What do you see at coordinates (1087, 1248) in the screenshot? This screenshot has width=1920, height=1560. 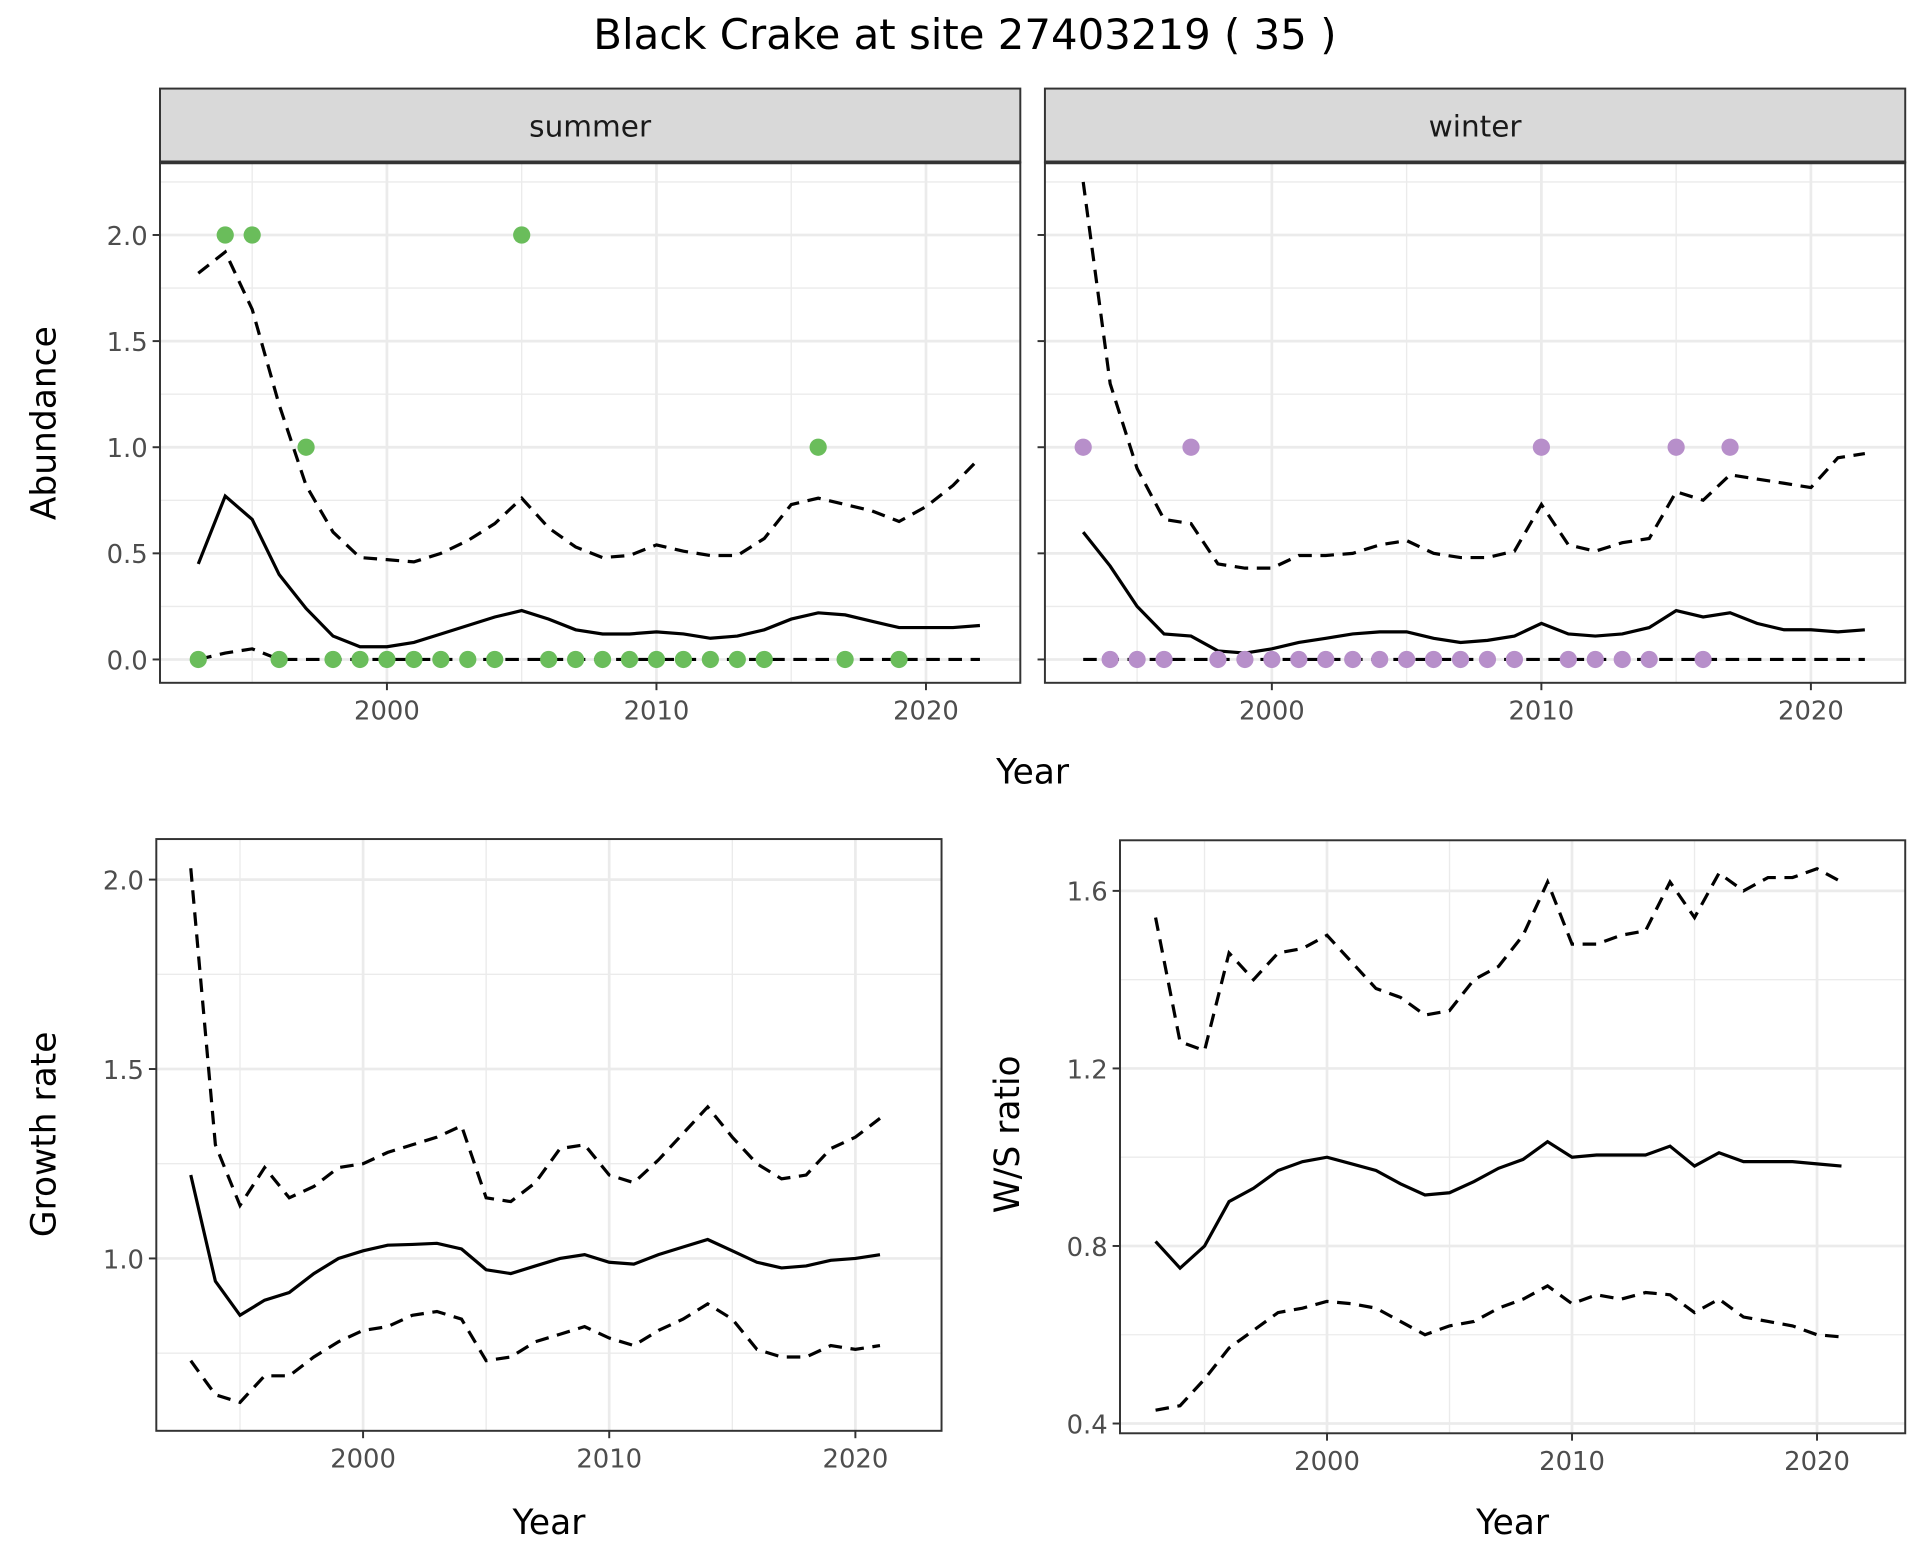 I see `y-tick-label: 0.8` at bounding box center [1087, 1248].